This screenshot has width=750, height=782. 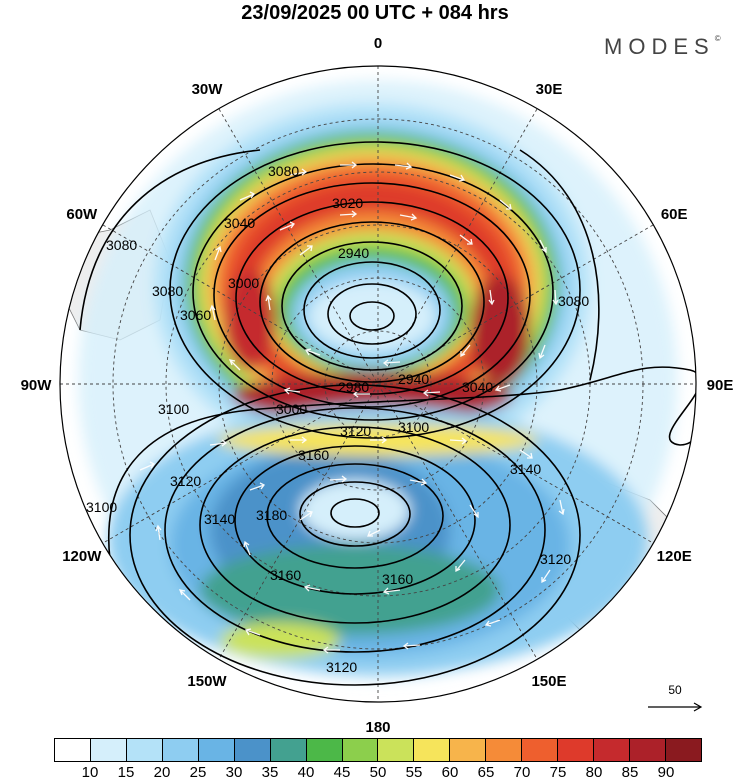 I want to click on logo-mark: ©, so click(x=717, y=38).